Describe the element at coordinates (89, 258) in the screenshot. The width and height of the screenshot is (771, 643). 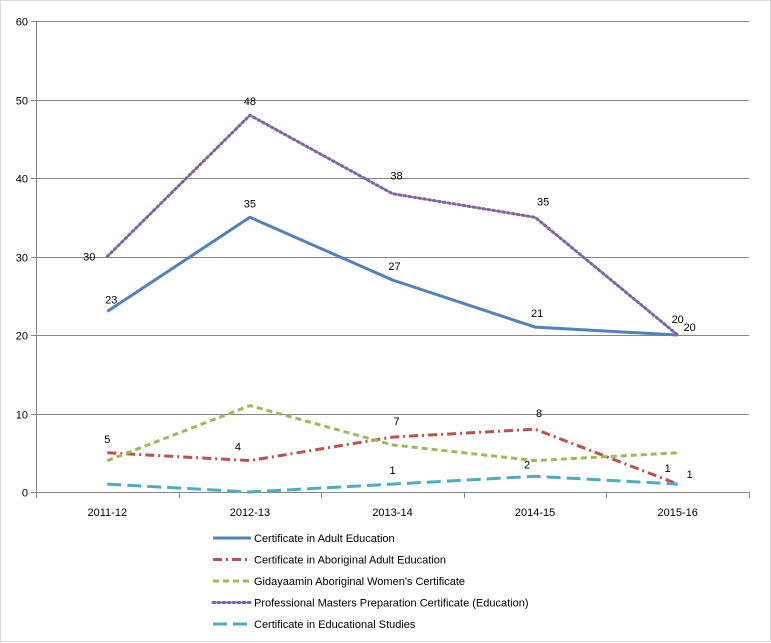
I see `data-label-series-3-point-0: 30` at that location.